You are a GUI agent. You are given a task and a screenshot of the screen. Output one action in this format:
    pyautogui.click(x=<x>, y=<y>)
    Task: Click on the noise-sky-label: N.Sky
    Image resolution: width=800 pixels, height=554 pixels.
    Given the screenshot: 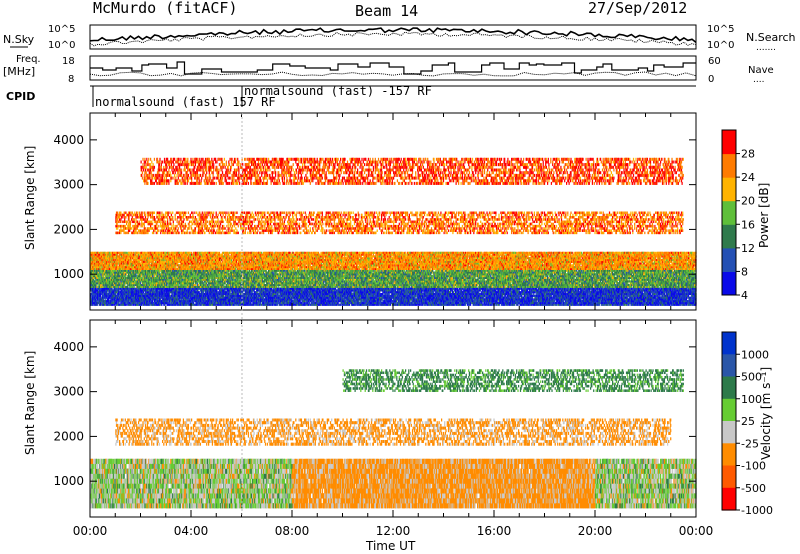 What is the action you would take?
    pyautogui.click(x=19, y=39)
    